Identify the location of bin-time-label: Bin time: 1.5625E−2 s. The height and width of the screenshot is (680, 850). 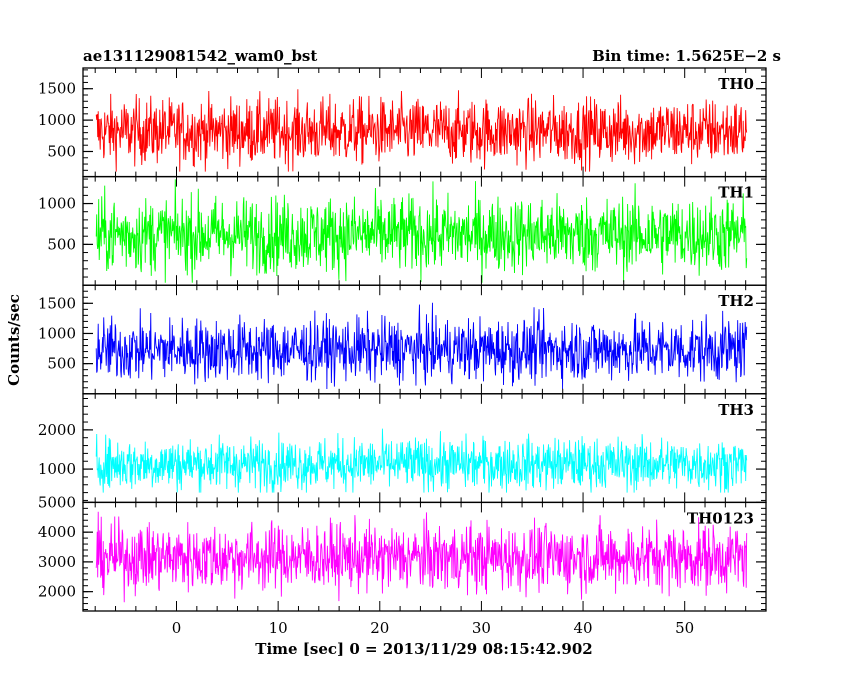
(686, 56).